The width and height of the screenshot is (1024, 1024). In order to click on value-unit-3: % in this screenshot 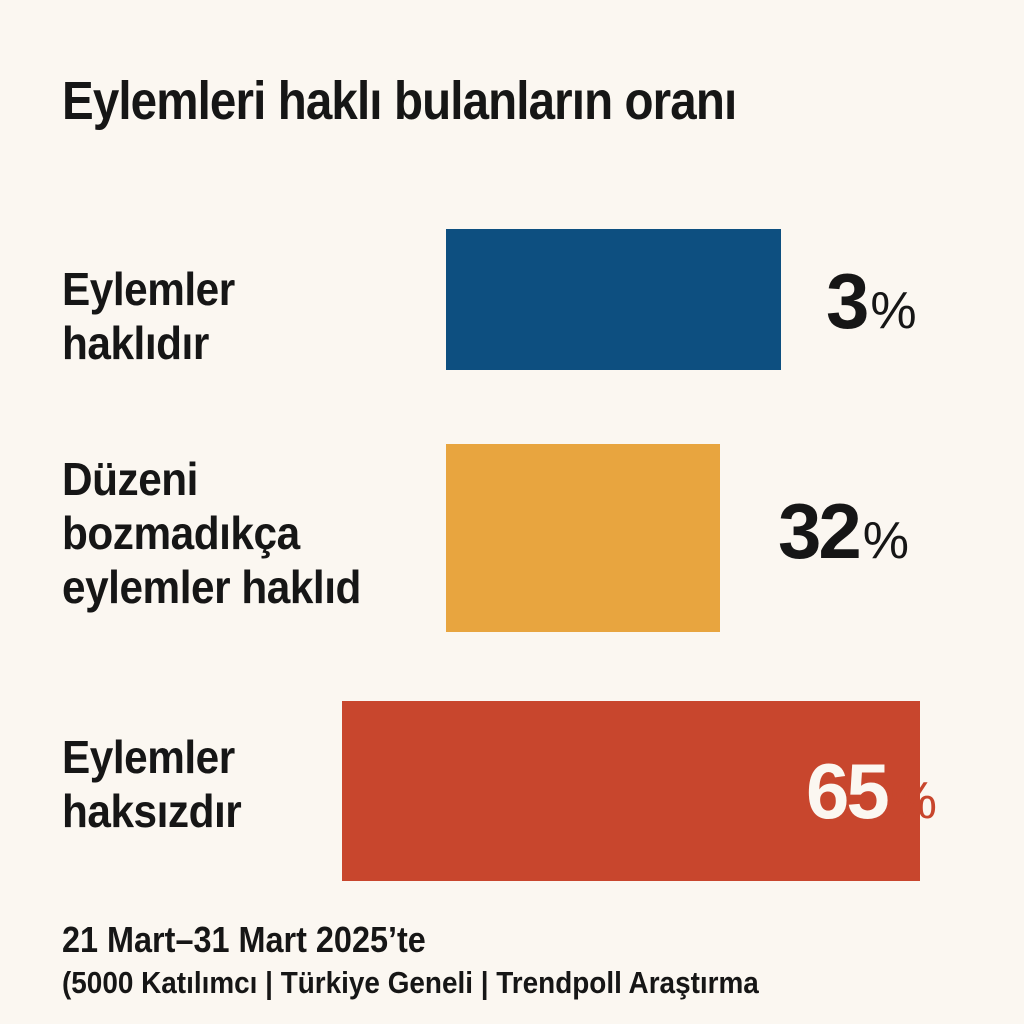, I will do `click(914, 801)`.